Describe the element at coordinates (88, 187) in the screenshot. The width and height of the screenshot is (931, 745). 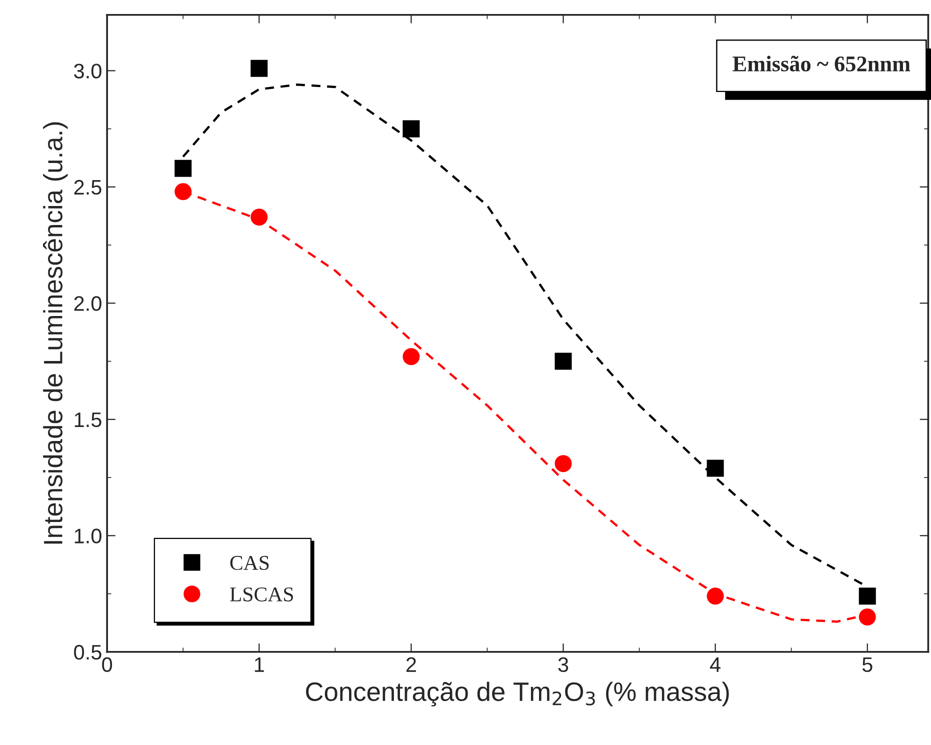
I see `y-tick-label: 2.5` at that location.